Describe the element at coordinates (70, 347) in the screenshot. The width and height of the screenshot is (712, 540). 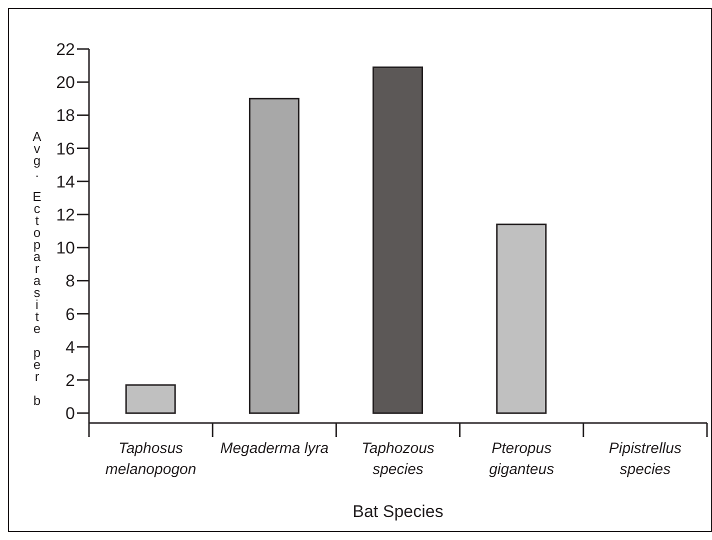
I see `y-tick-label: 4` at that location.